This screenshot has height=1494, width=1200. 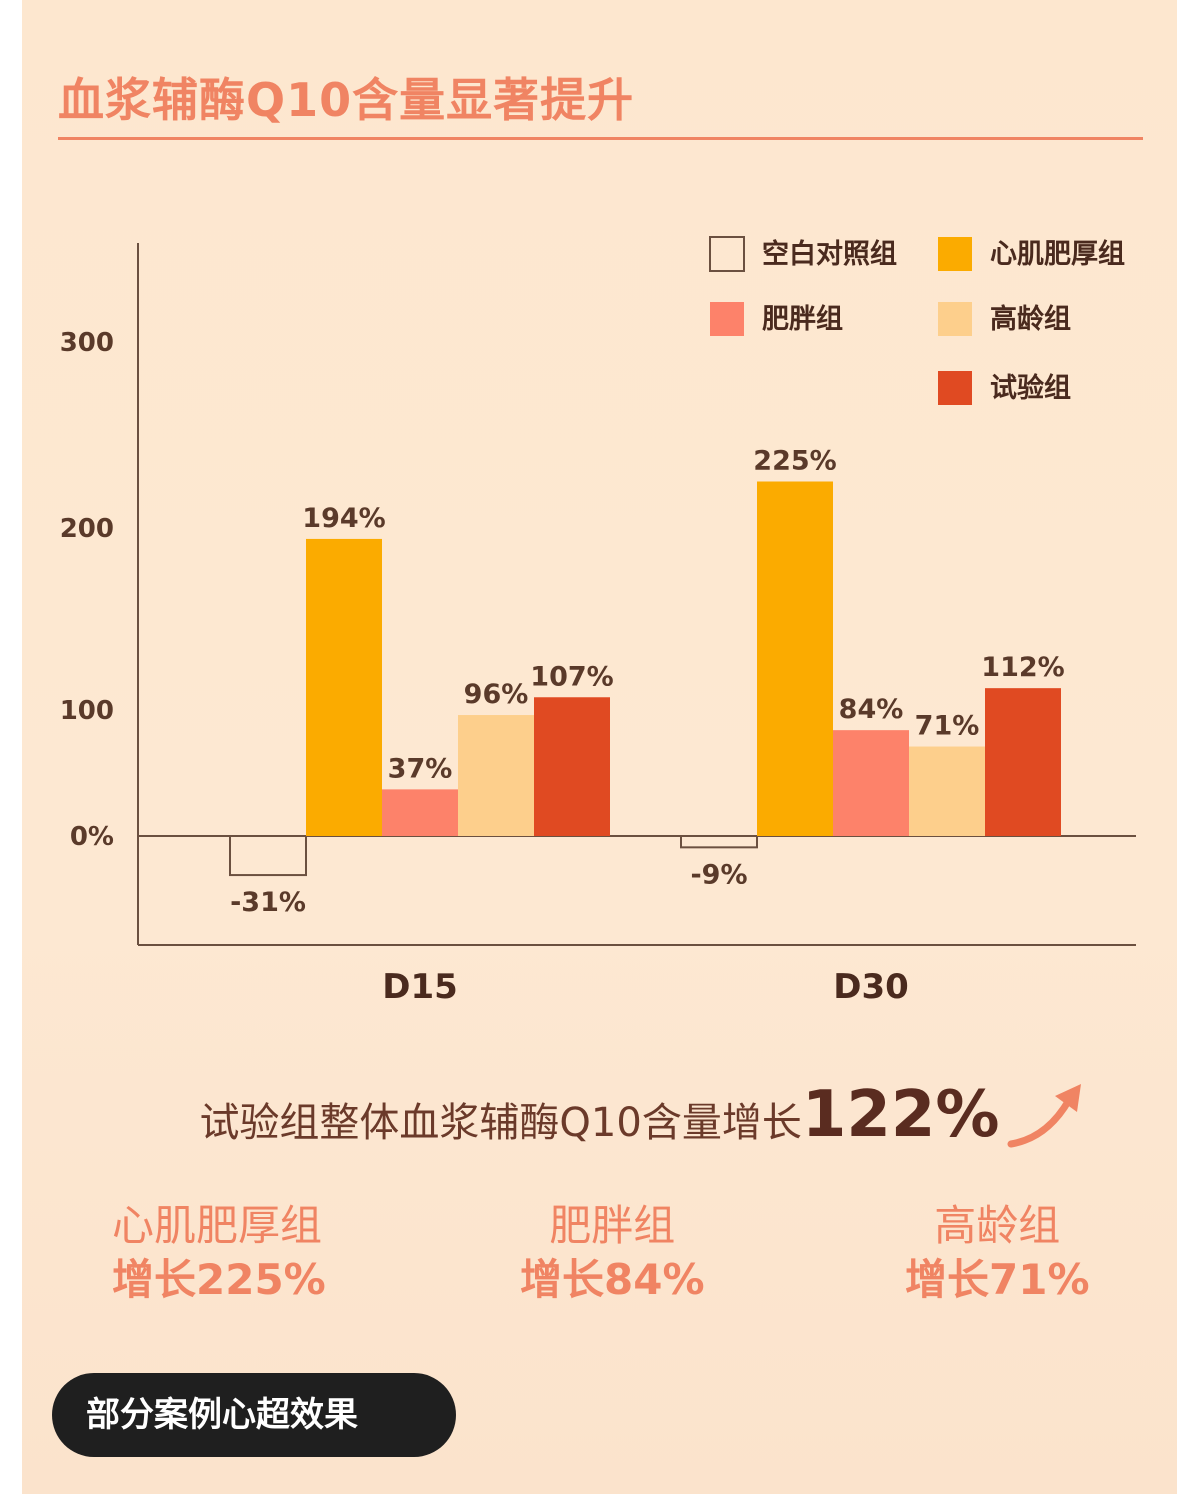 What do you see at coordinates (420, 987) in the screenshot?
I see `x-tick-label: D15` at bounding box center [420, 987].